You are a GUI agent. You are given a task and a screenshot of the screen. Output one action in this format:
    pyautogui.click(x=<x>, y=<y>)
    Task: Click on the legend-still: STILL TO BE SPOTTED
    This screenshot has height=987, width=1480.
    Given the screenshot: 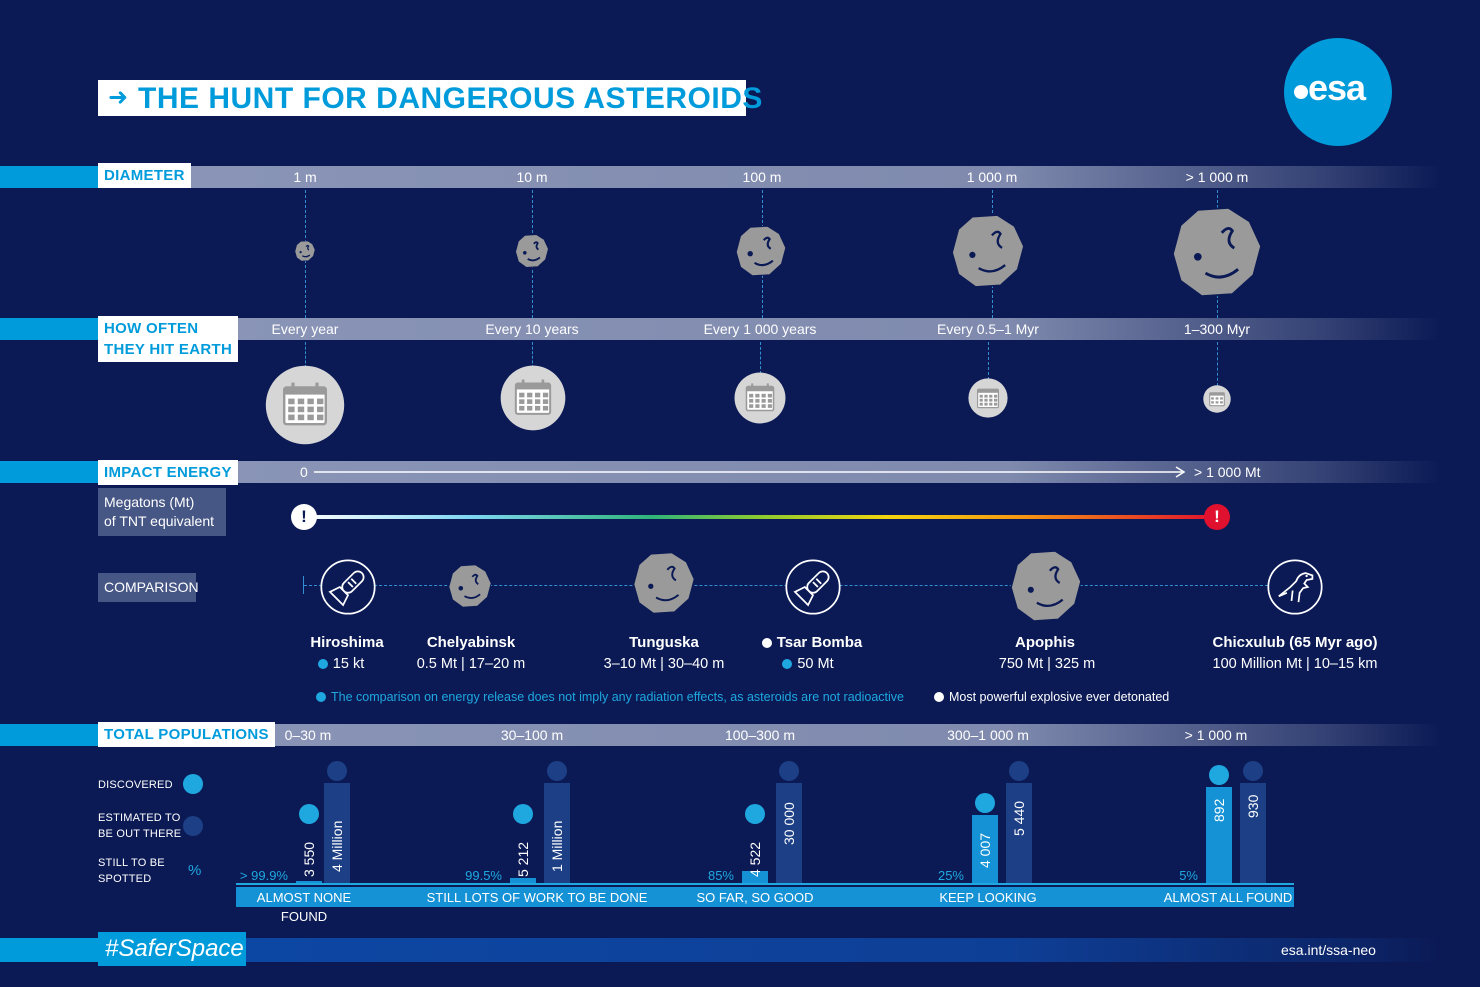 What is the action you would take?
    pyautogui.click(x=131, y=871)
    